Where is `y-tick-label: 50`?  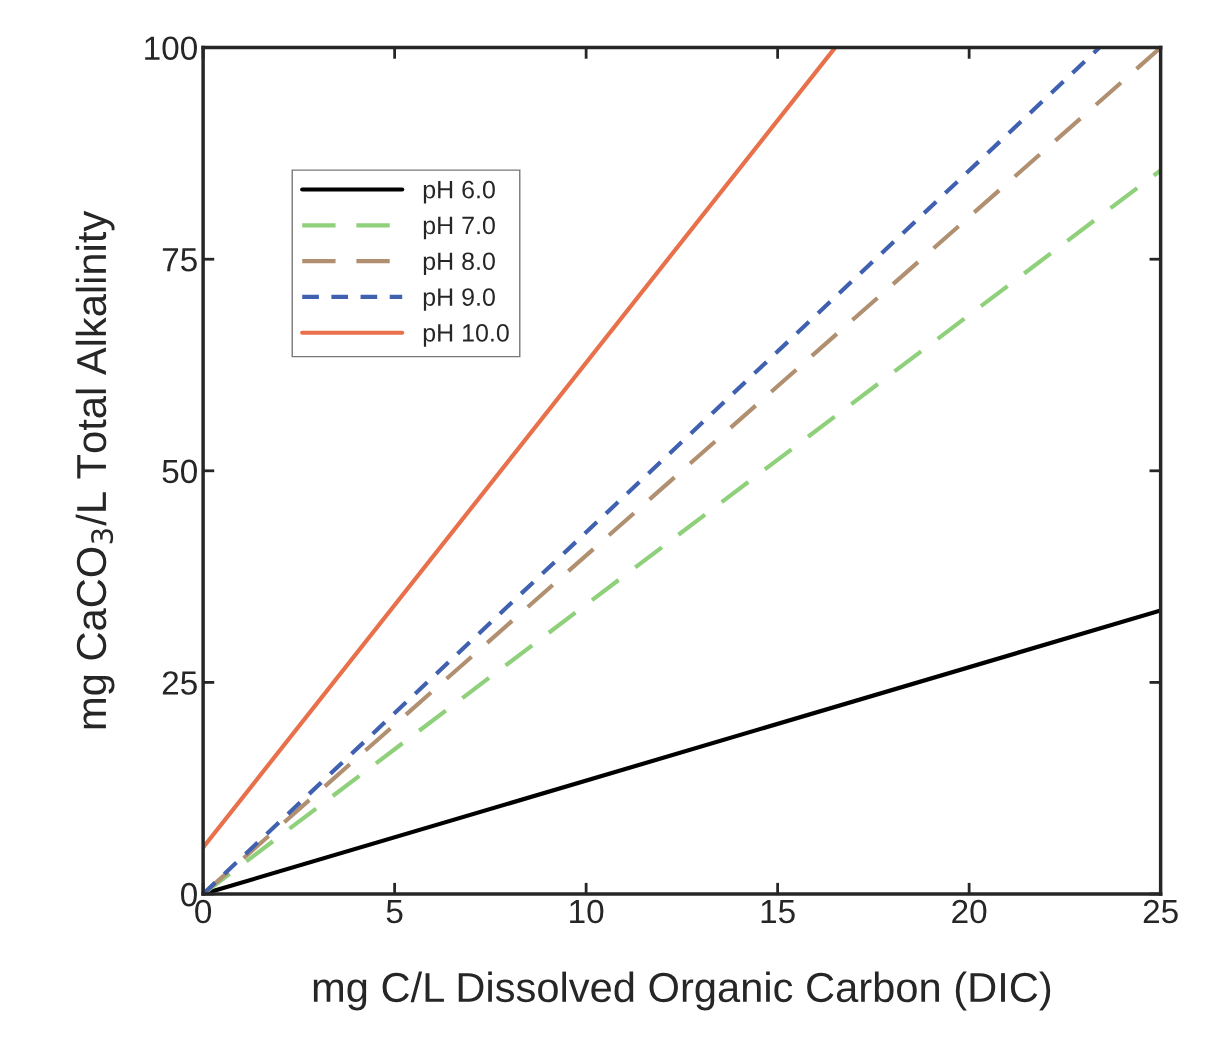 y-tick-label: 50 is located at coordinates (179, 471).